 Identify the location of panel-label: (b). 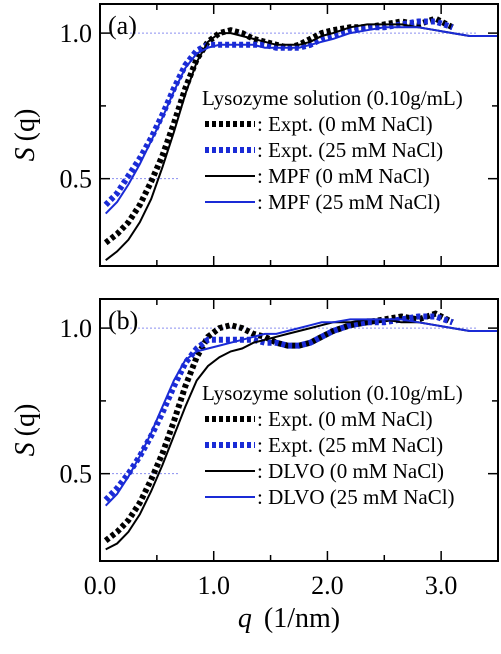
(123, 320).